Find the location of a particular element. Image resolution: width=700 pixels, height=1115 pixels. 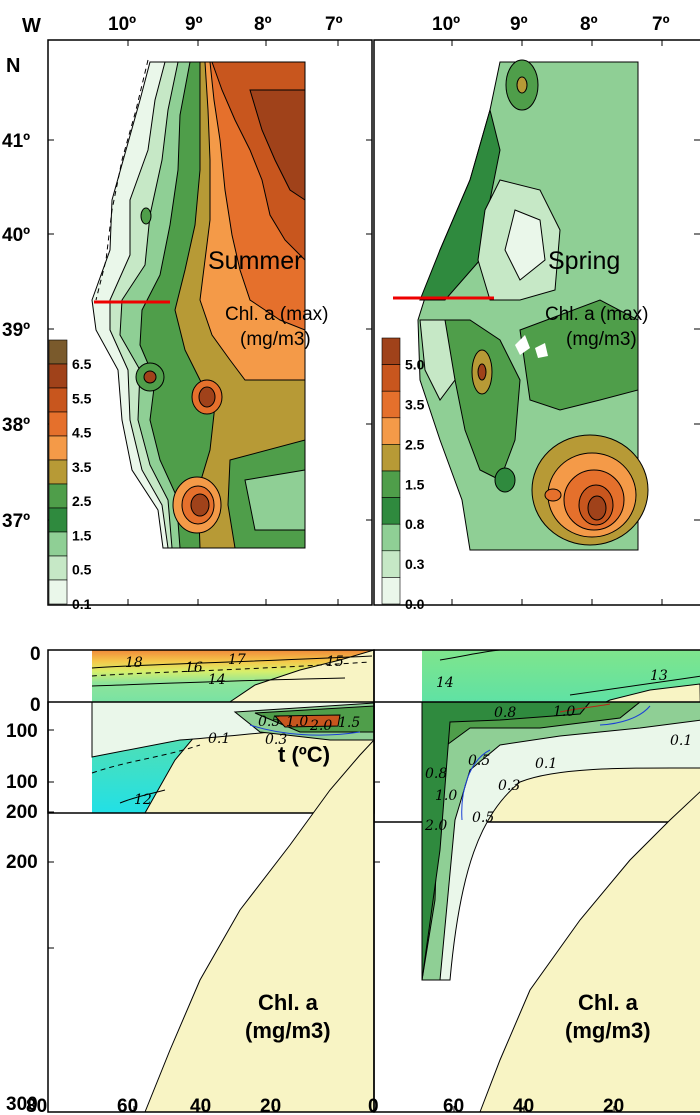

summer-chl-label-1: Chl. a is located at coordinates (288, 1002).